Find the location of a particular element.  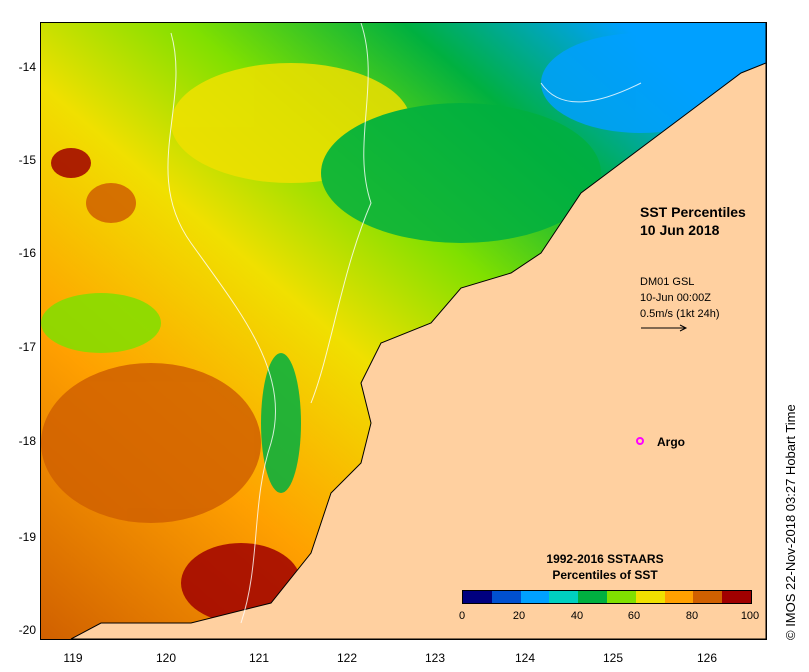

lon-label: 121 is located at coordinates (259, 658).